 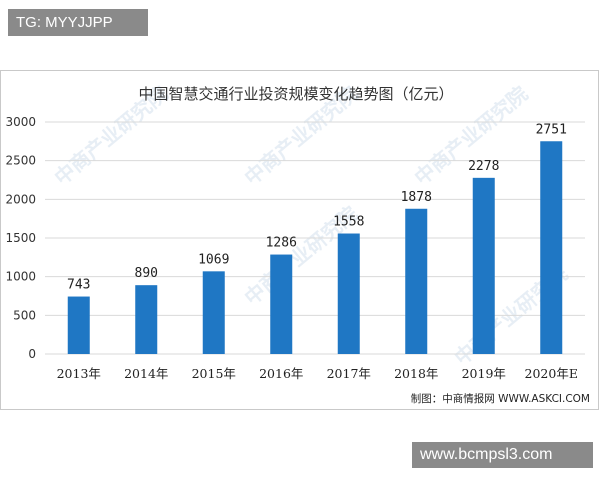 I want to click on x-tick-label: 2017年, so click(x=349, y=373).